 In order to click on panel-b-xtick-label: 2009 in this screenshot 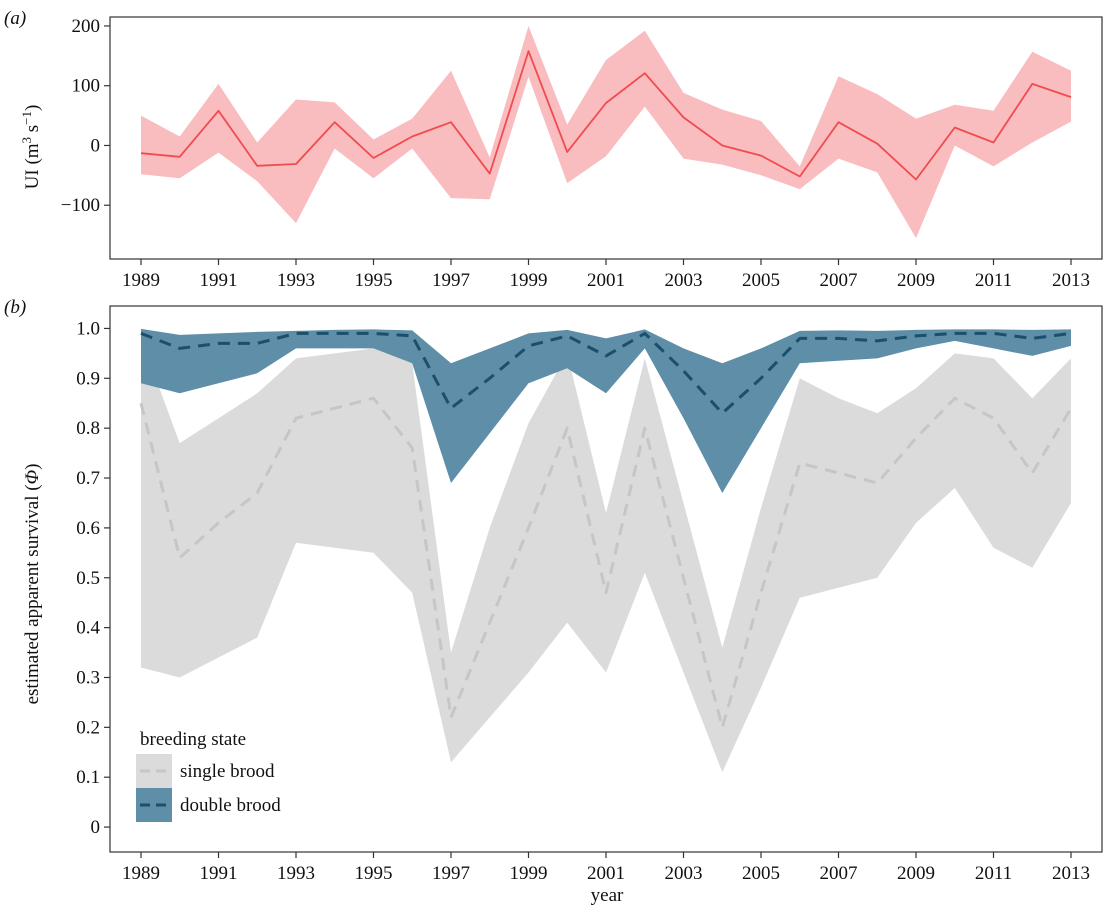, I will do `click(916, 873)`.